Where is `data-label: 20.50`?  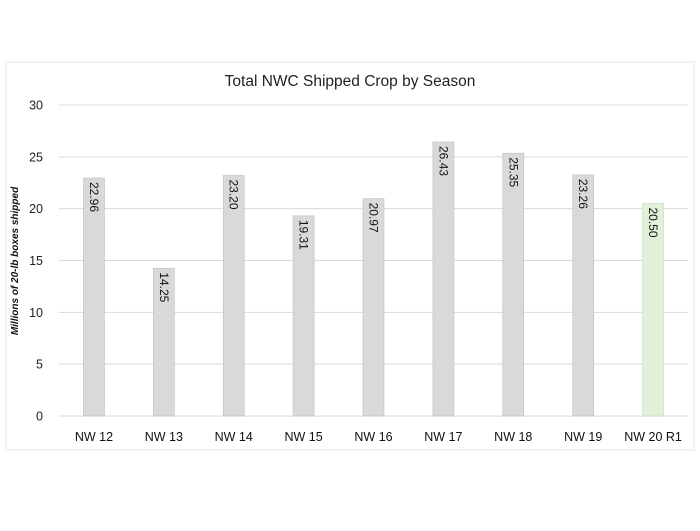
data-label: 20.50 is located at coordinates (653, 222).